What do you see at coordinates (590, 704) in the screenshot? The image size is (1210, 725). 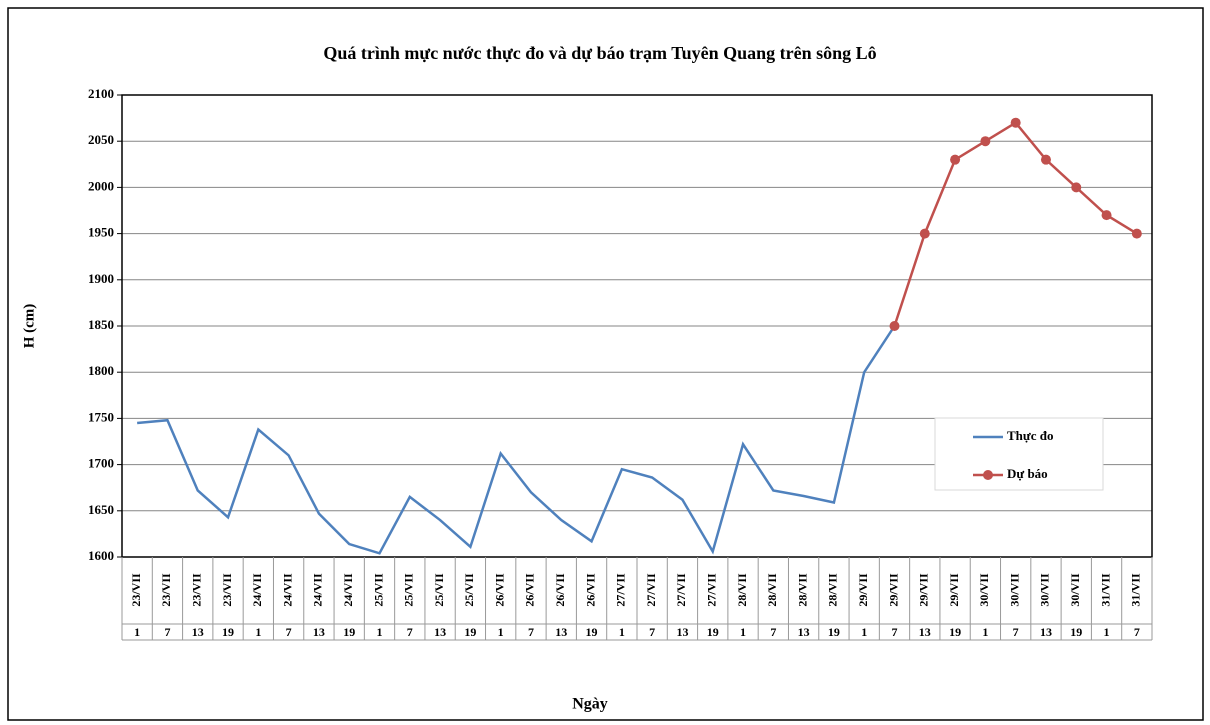 I see `x-axis-label: Ngày` at bounding box center [590, 704].